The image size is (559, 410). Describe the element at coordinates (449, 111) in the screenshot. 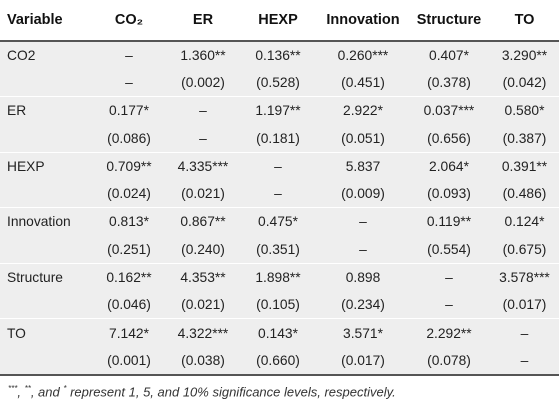

I see `coefficient-cell: 0.037***` at that location.